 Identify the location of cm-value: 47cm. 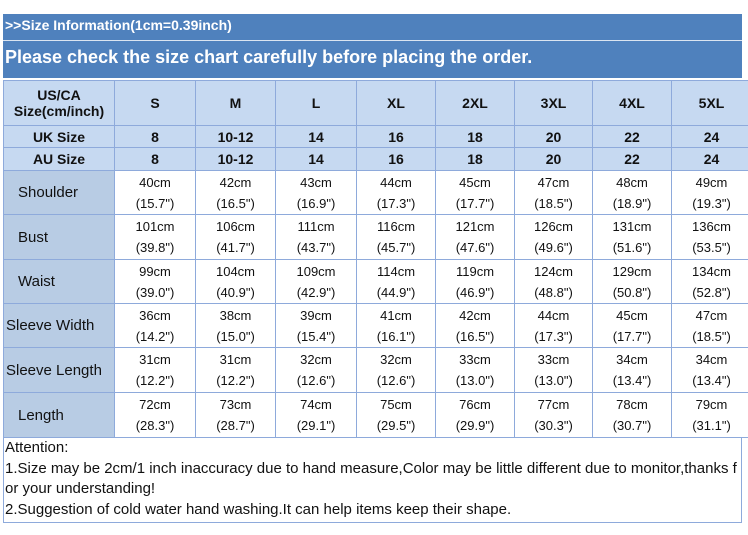
(553, 182).